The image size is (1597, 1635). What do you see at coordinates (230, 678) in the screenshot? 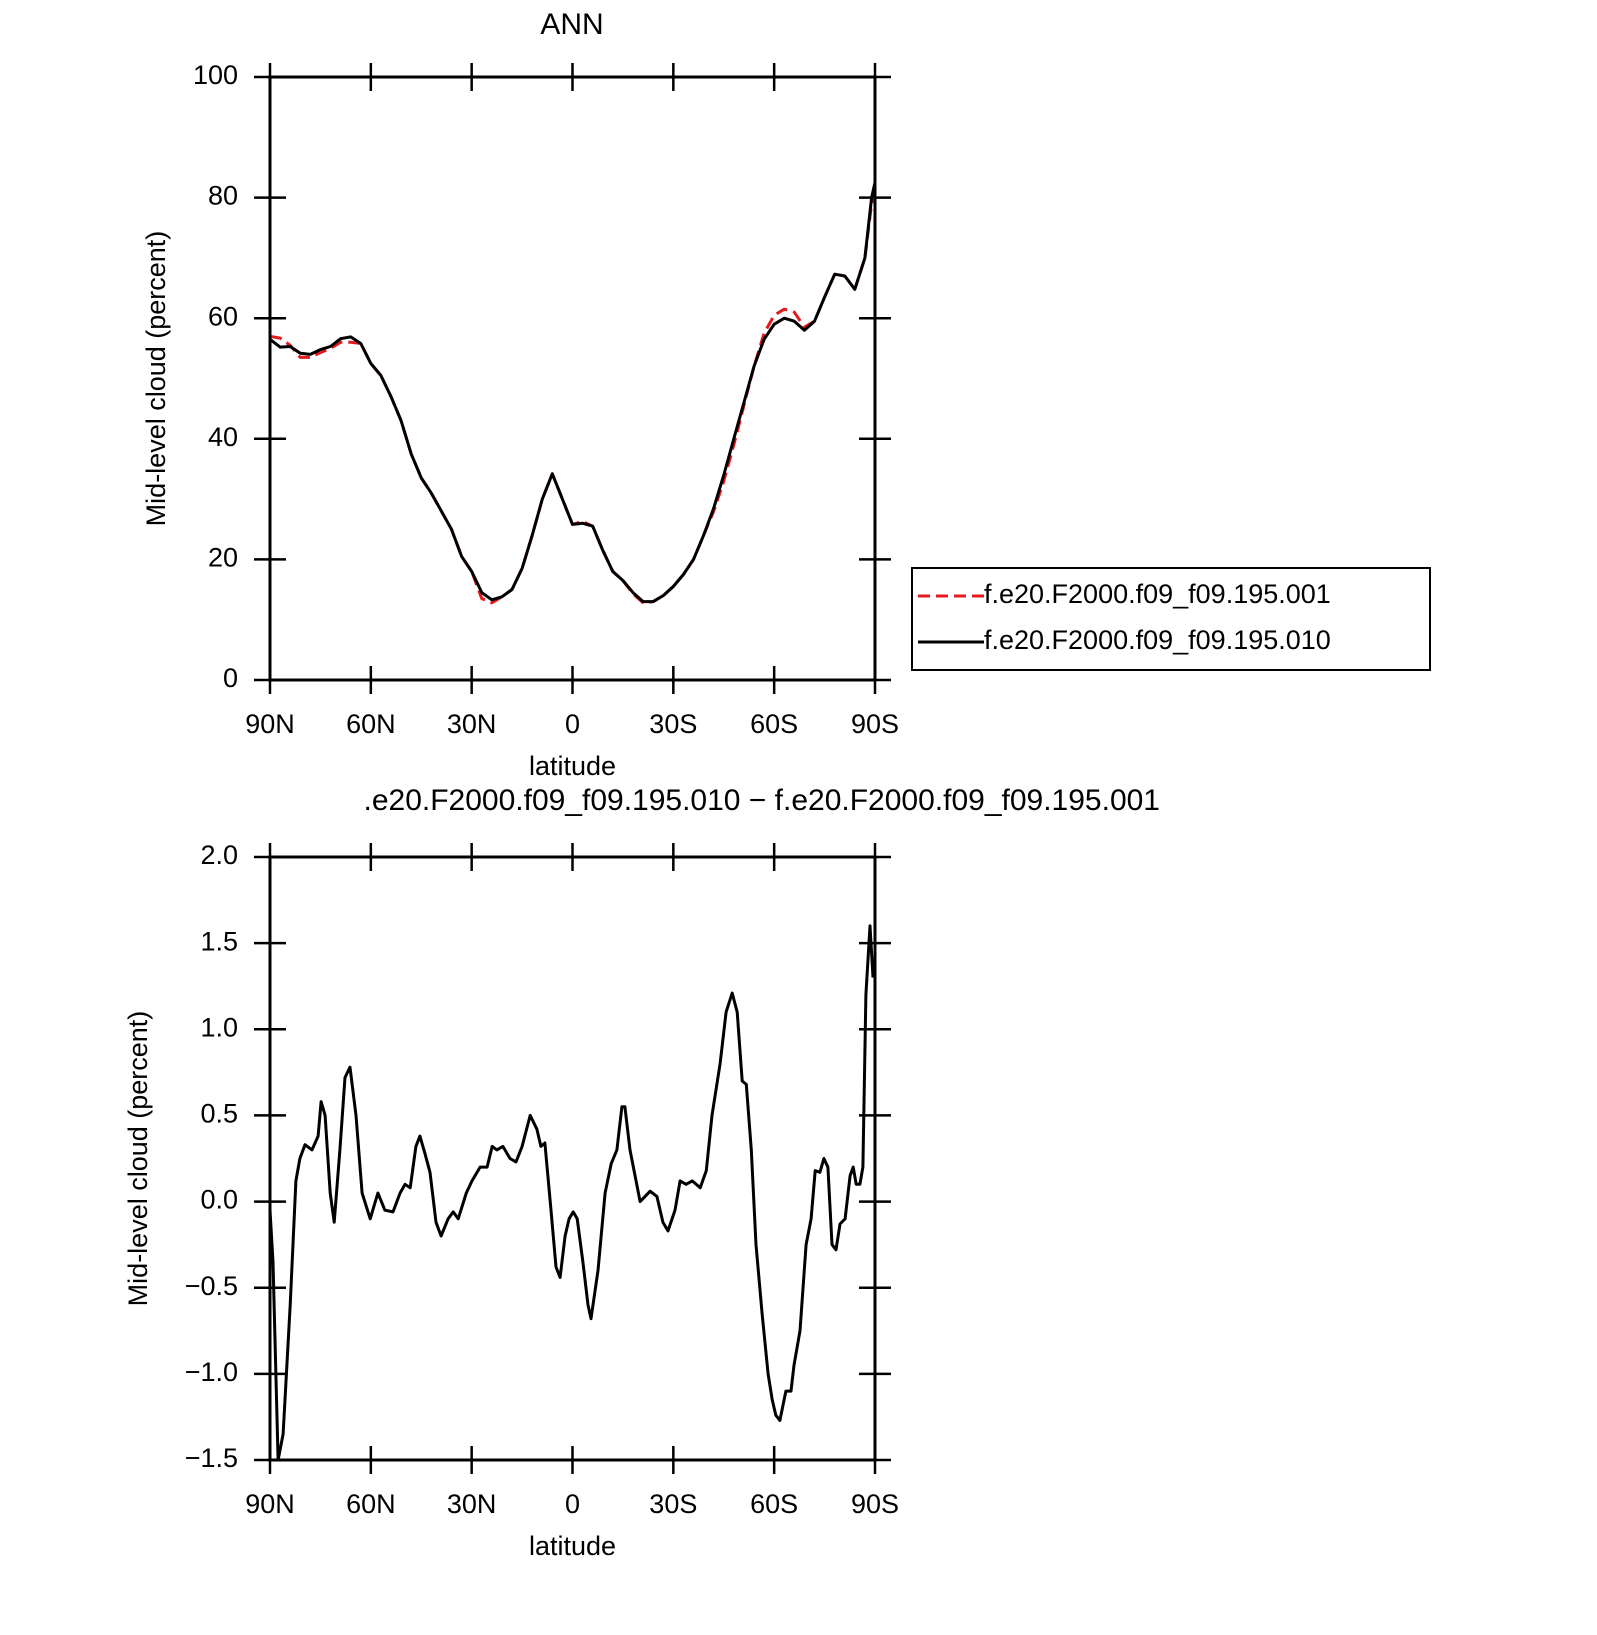
I see `y-tick-label: 0` at bounding box center [230, 678].